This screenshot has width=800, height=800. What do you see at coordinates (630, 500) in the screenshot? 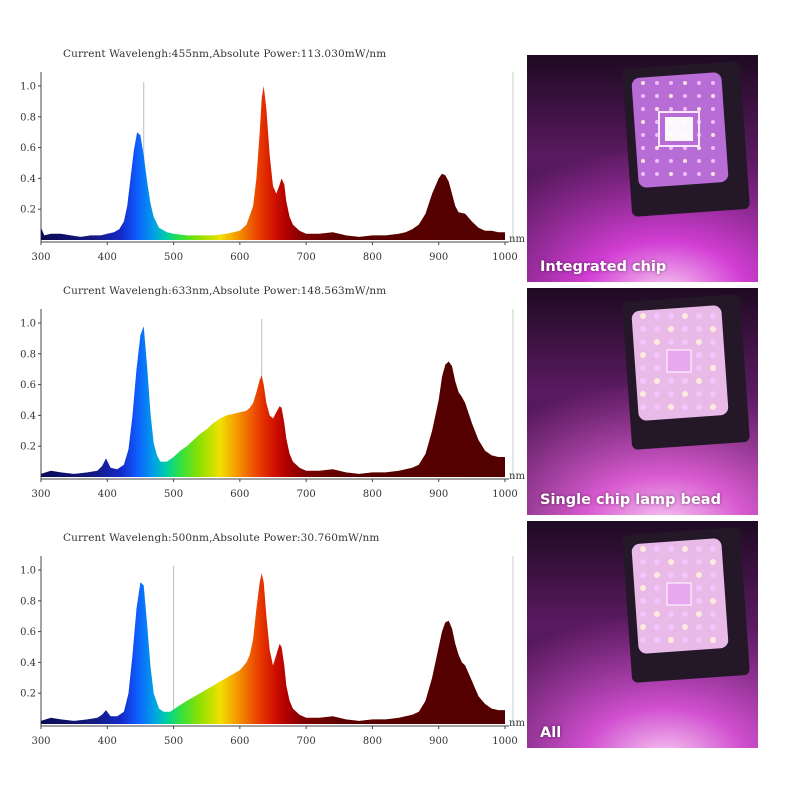
I see `photo-label: Single chip lamp bead` at bounding box center [630, 500].